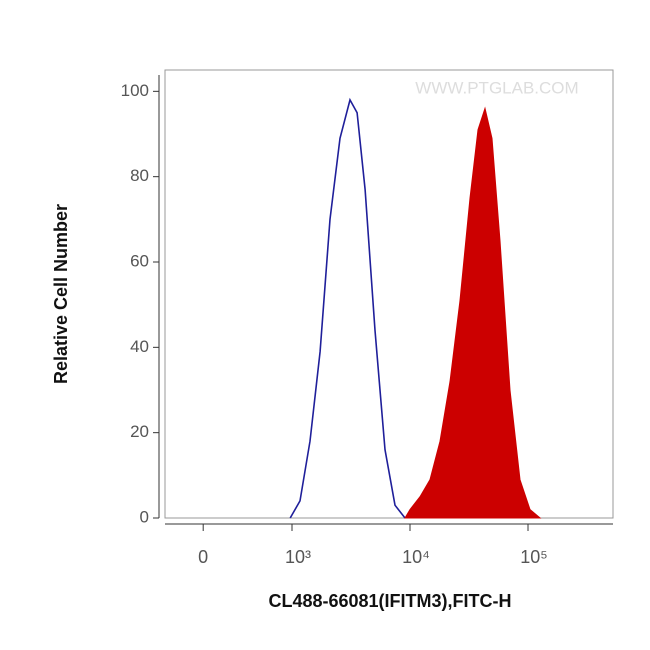 This screenshot has width=650, height=650. What do you see at coordinates (416, 557) in the screenshot?
I see `x-tick-label: 10⁴` at bounding box center [416, 557].